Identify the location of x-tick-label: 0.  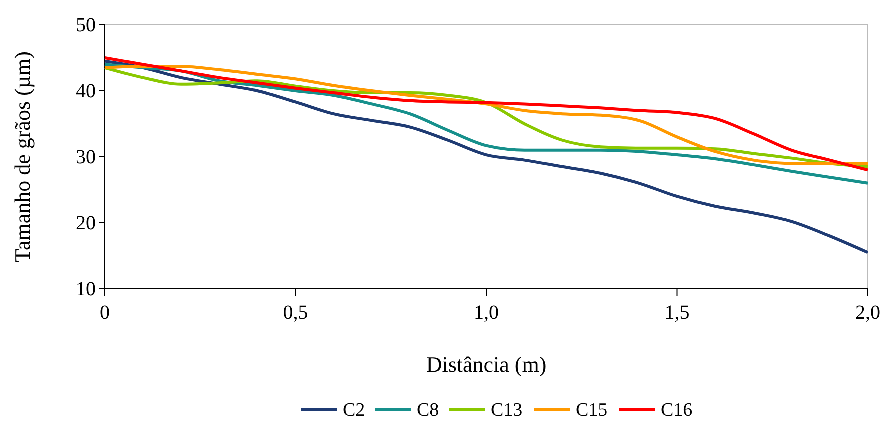
(105, 313).